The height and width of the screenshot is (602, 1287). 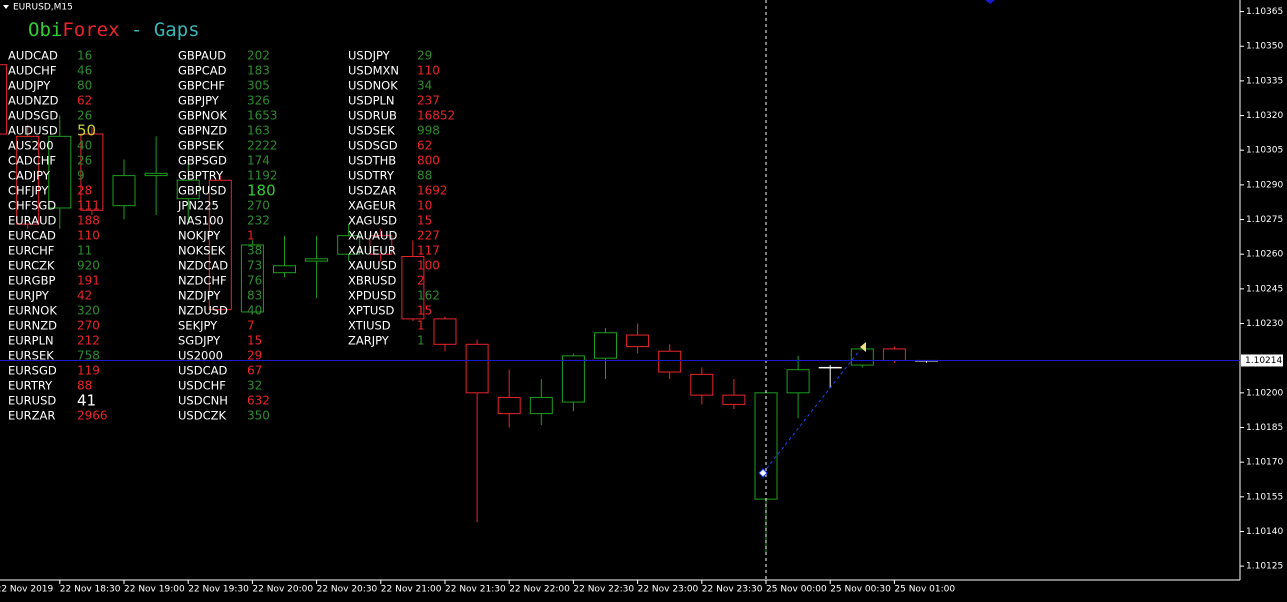 I want to click on gap-value: 7, so click(x=251, y=326).